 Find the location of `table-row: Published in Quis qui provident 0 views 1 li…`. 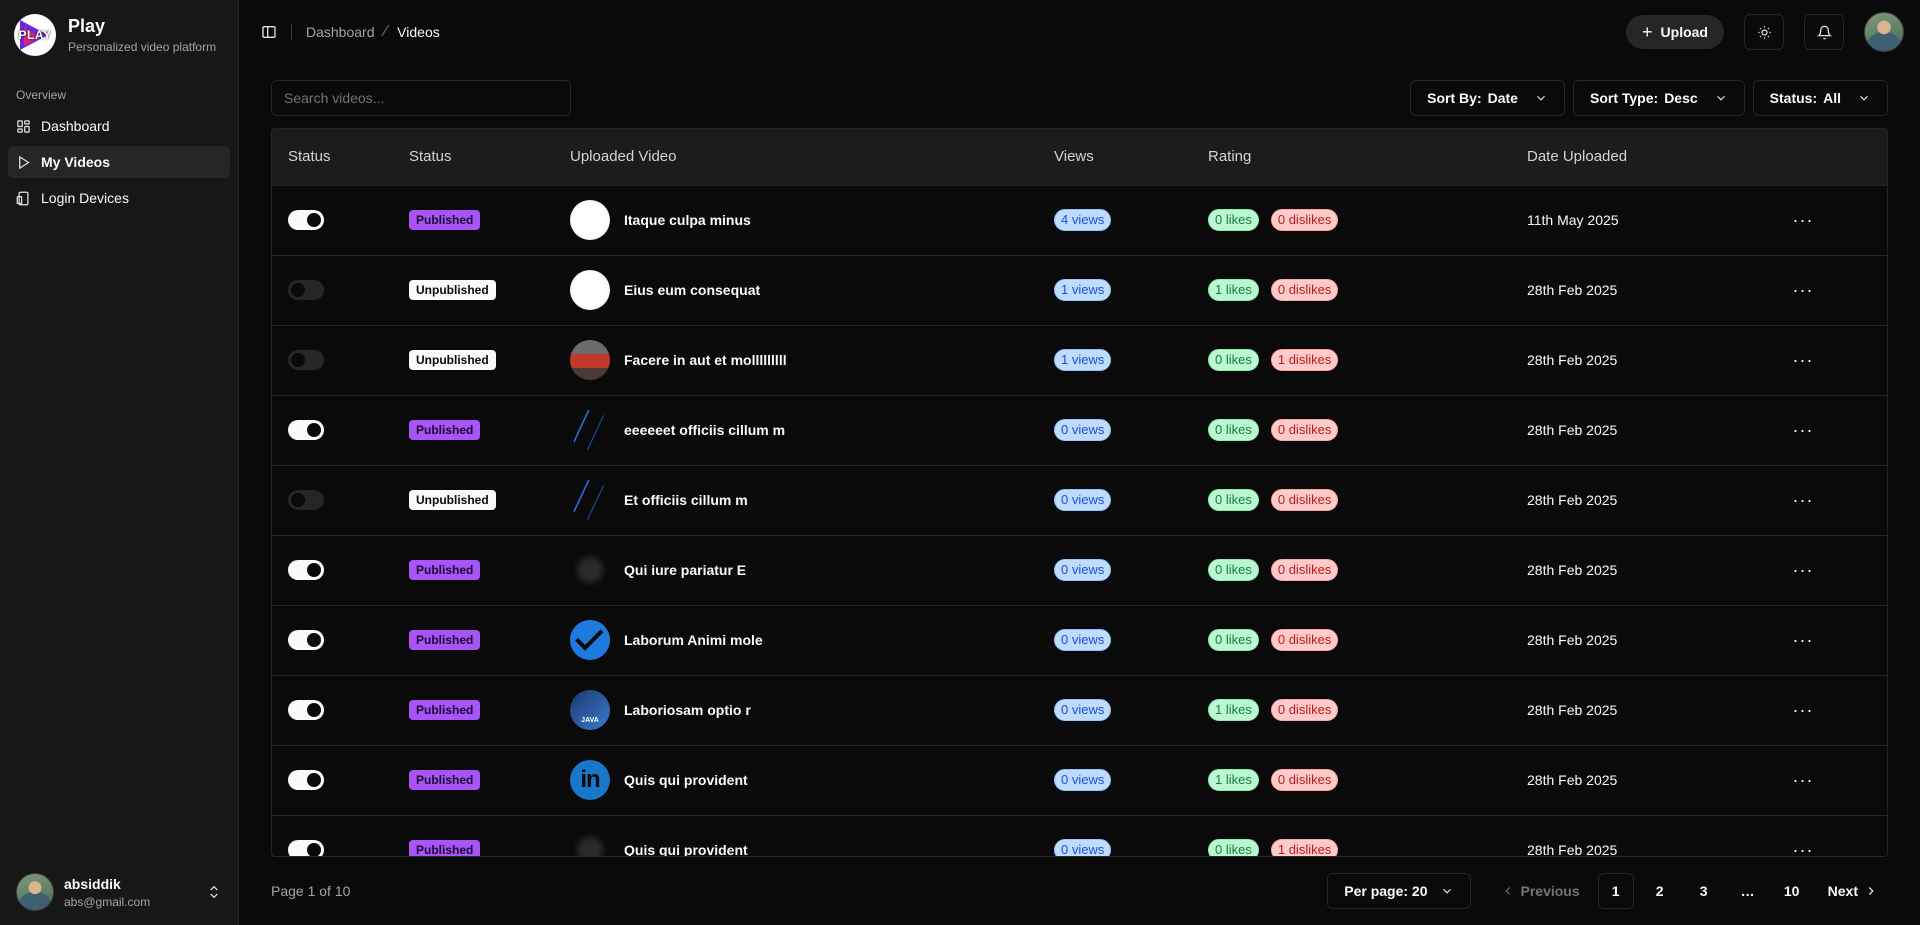

table-row: Published in Quis qui provident 0 views 1 li… is located at coordinates (1079, 779).